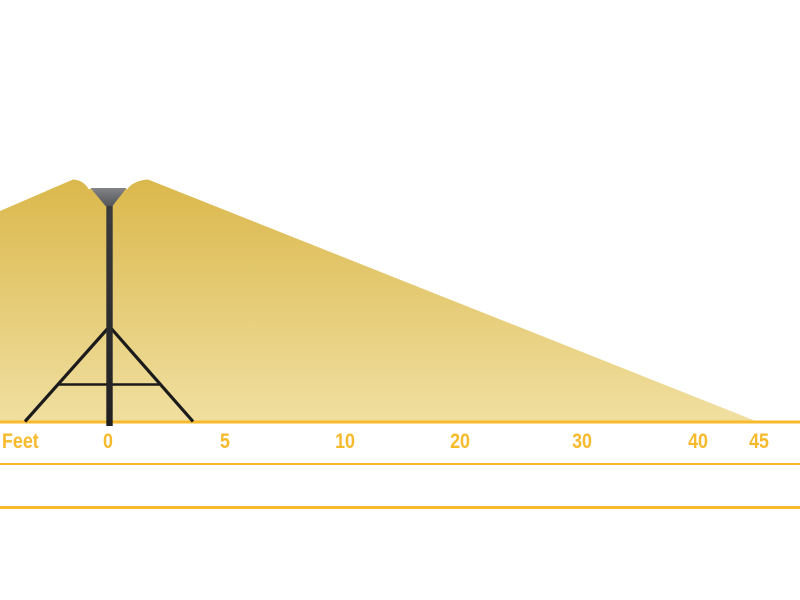  Describe the element at coordinates (109, 313) in the screenshot. I see `light-pole` at that location.